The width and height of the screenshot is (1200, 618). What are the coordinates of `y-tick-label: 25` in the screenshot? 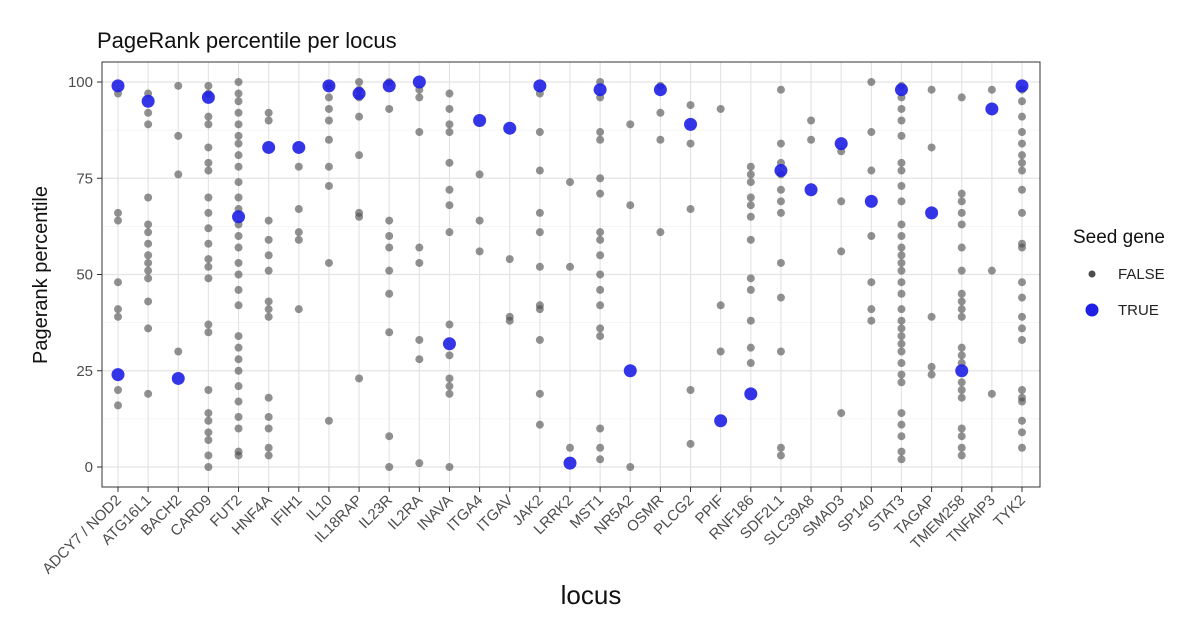 It's located at (84, 371).